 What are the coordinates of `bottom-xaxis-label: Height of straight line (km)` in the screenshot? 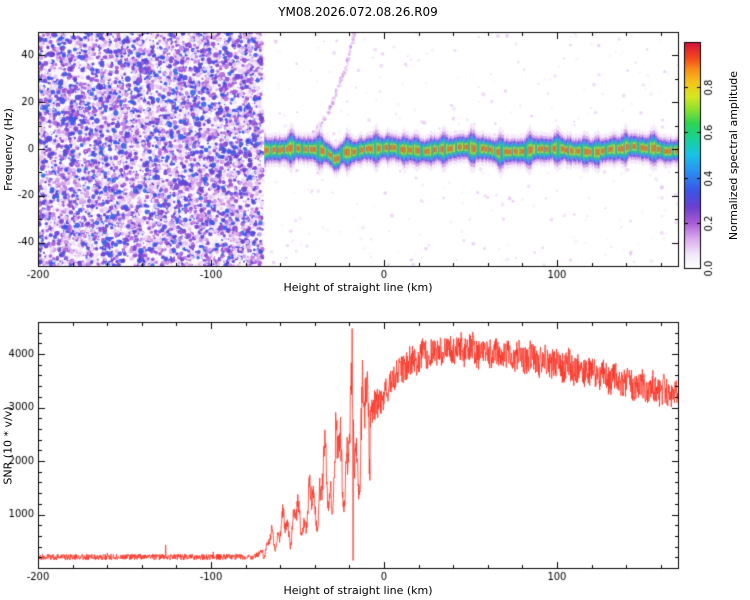 It's located at (358, 590).